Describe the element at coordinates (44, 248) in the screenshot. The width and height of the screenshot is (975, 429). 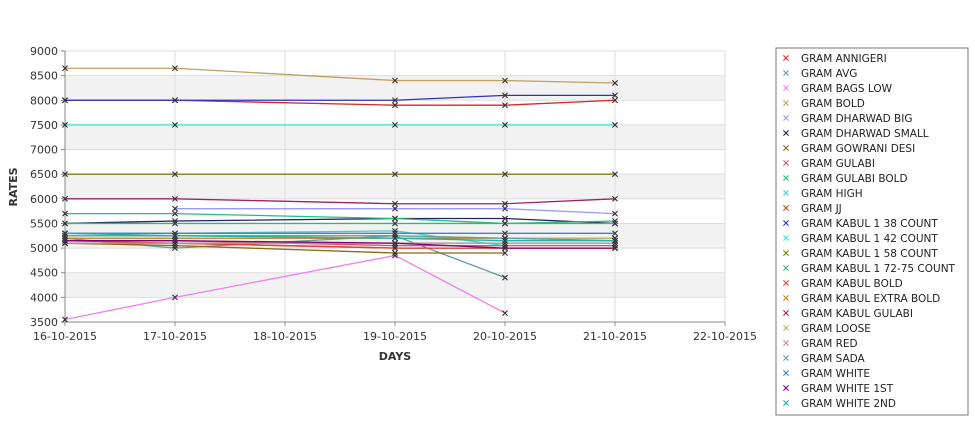
I see `y-tick-label: 5000` at that location.